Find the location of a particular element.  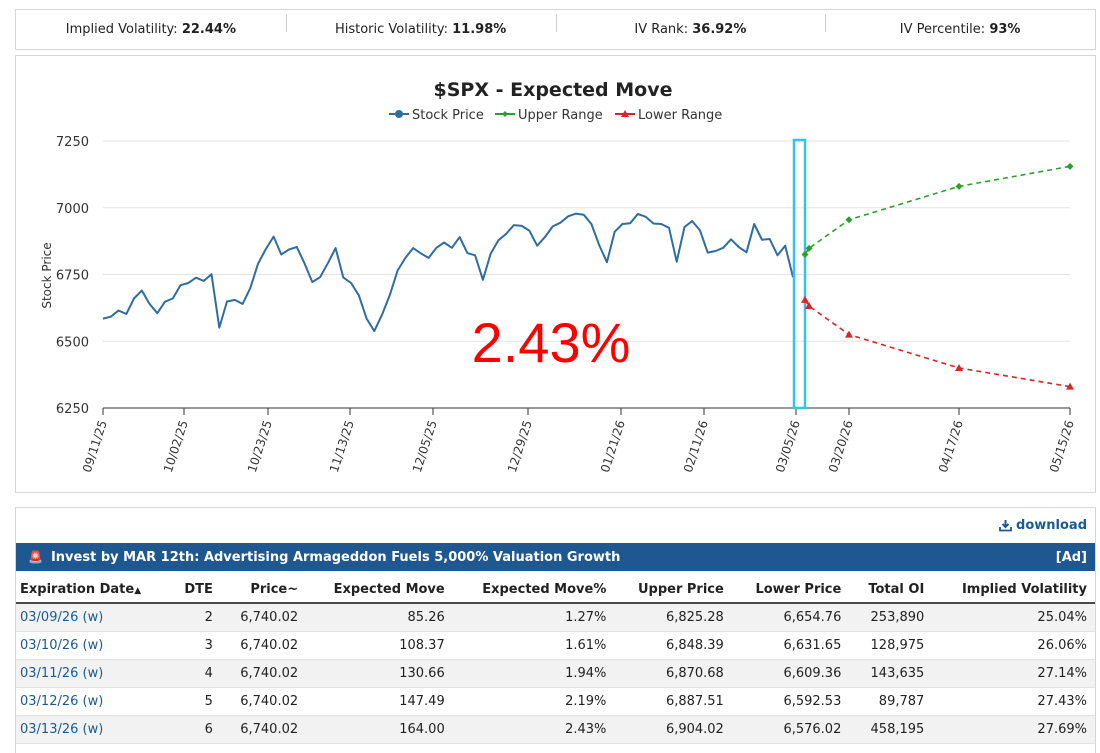

table-cell: 6,609.36 is located at coordinates (790, 673).